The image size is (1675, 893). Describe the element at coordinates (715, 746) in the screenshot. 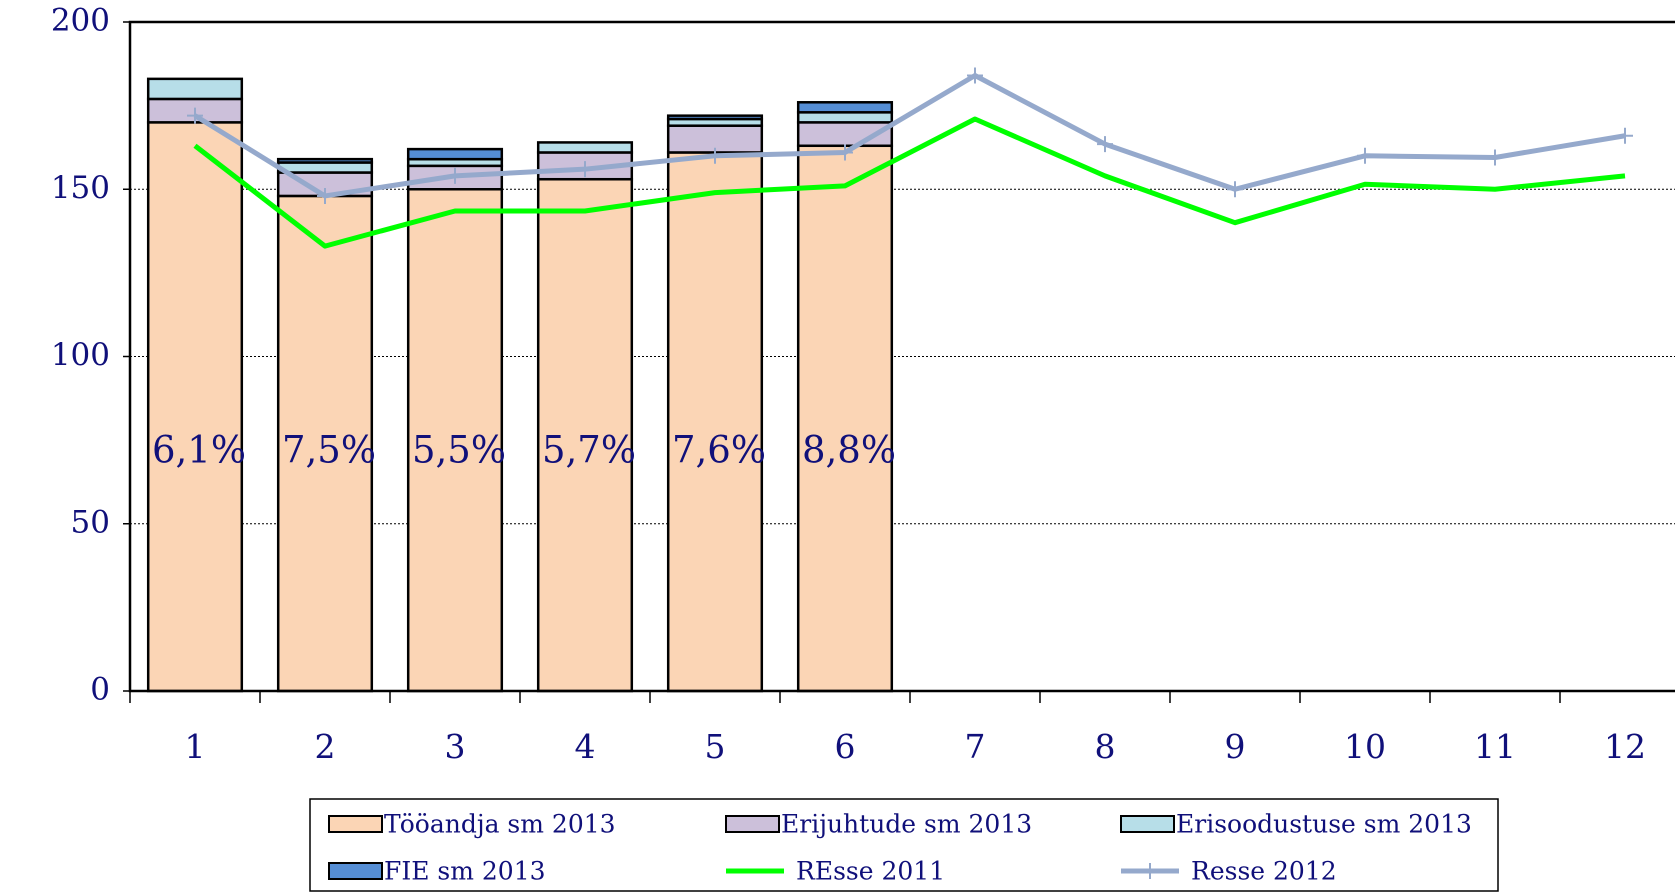

I see `x-tick-label: 5` at that location.